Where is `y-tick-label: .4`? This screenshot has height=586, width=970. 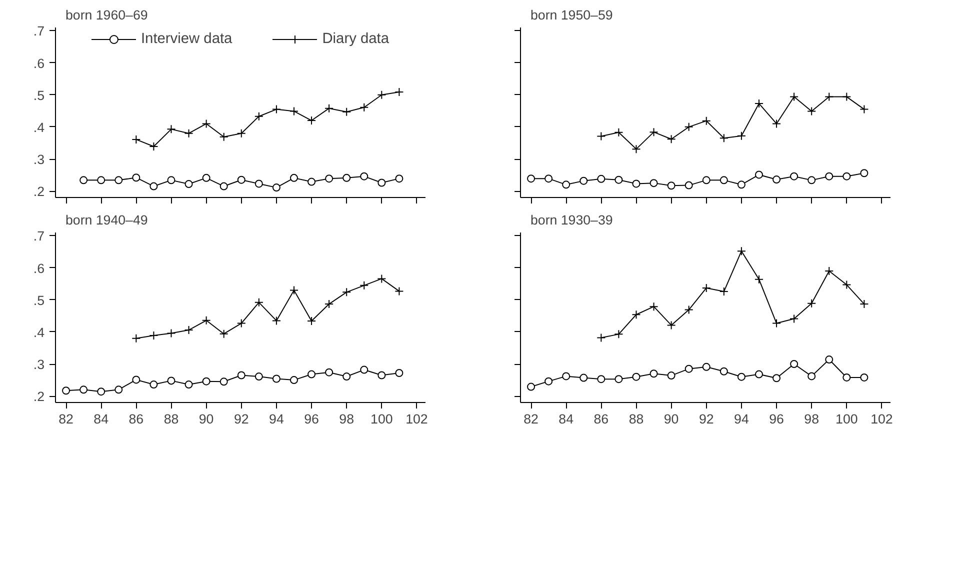 y-tick-label: .4 is located at coordinates (39, 127).